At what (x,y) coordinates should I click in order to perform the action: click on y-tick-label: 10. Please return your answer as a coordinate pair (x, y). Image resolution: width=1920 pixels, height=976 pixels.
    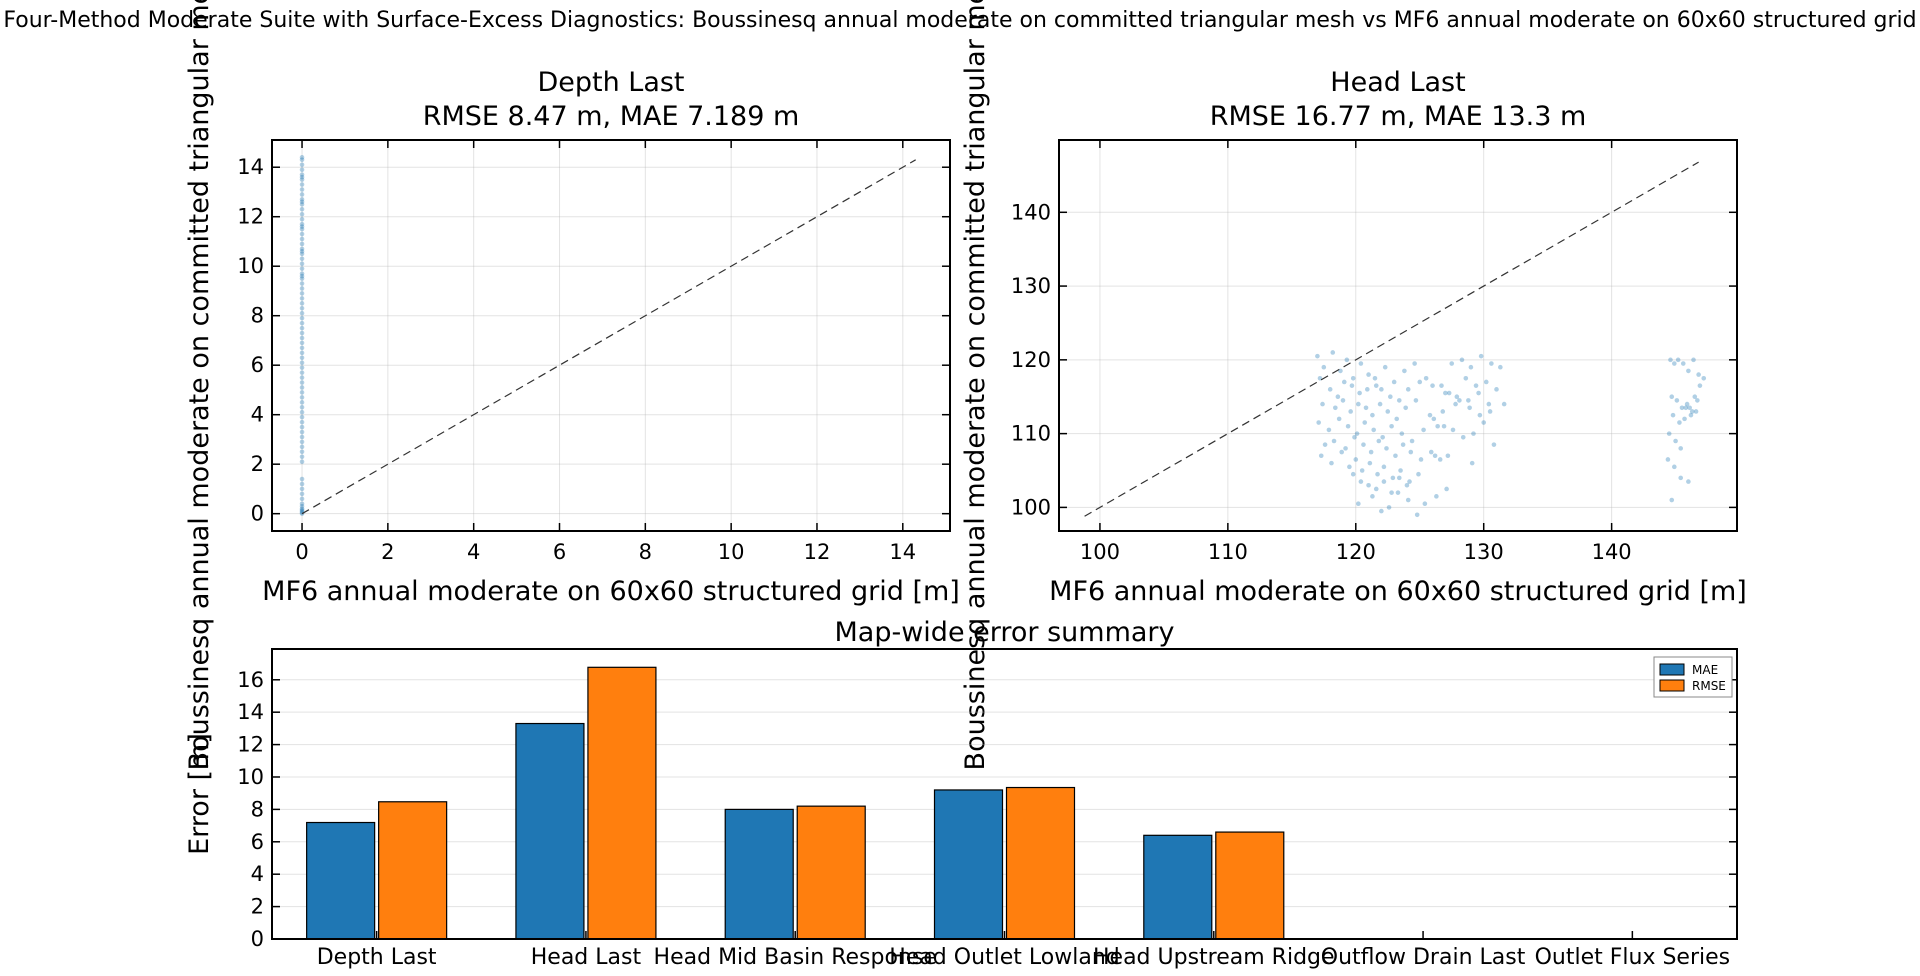
    Looking at the image, I should click on (250, 266).